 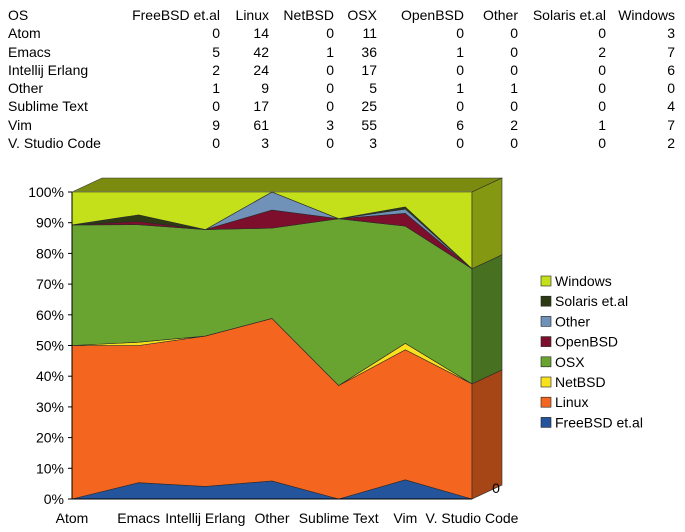 I want to click on table-row: Vim 9 61 3 55 6 2 1 7, so click(x=341, y=125).